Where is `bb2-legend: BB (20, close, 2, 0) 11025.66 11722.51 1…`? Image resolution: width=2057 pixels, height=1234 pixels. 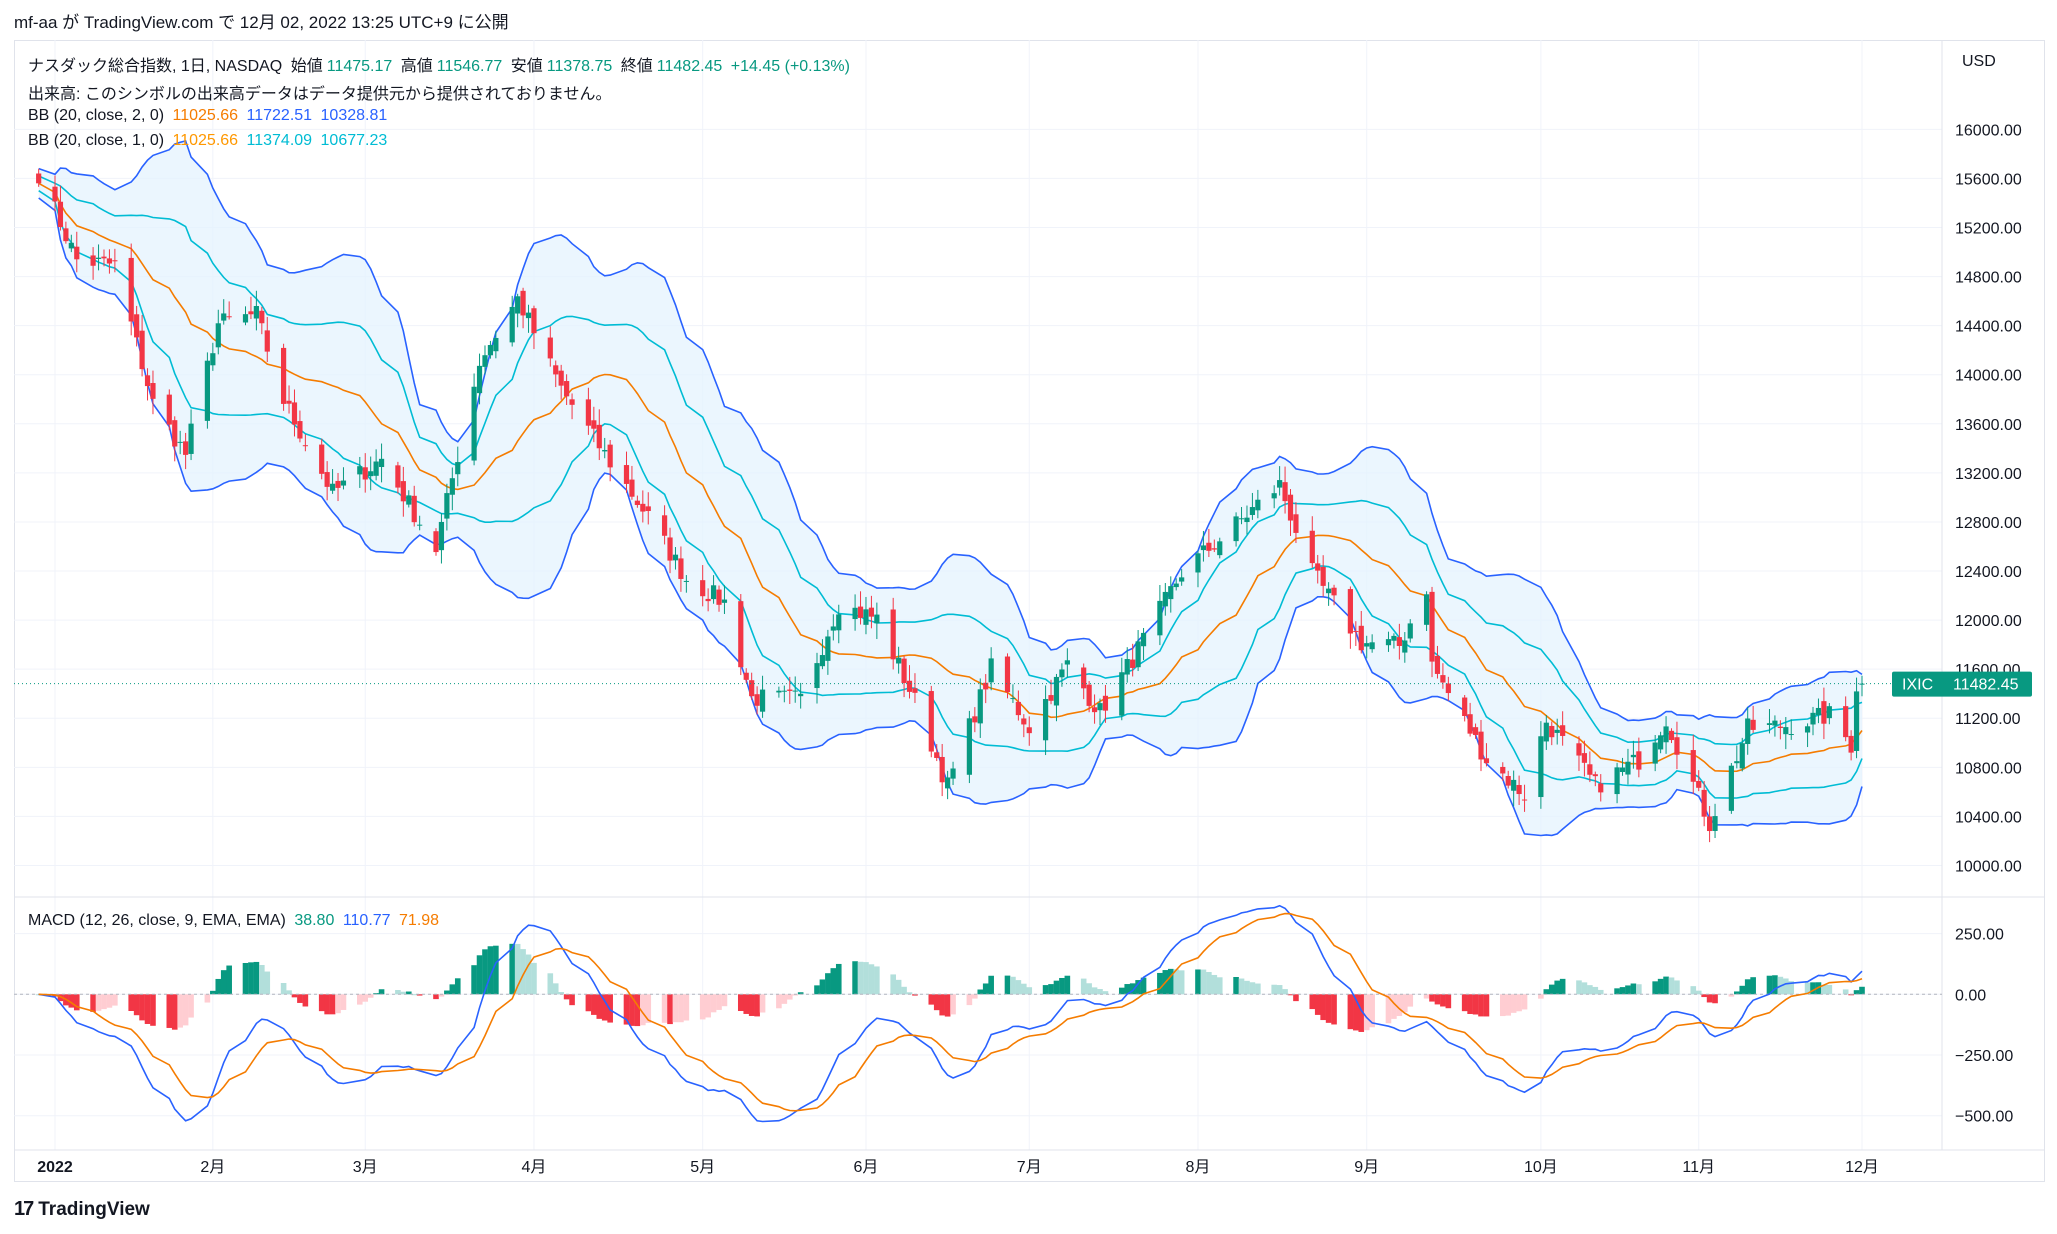
bb2-legend: BB (20, close, 2, 0) 11025.66 11722.51 1… is located at coordinates (209, 116).